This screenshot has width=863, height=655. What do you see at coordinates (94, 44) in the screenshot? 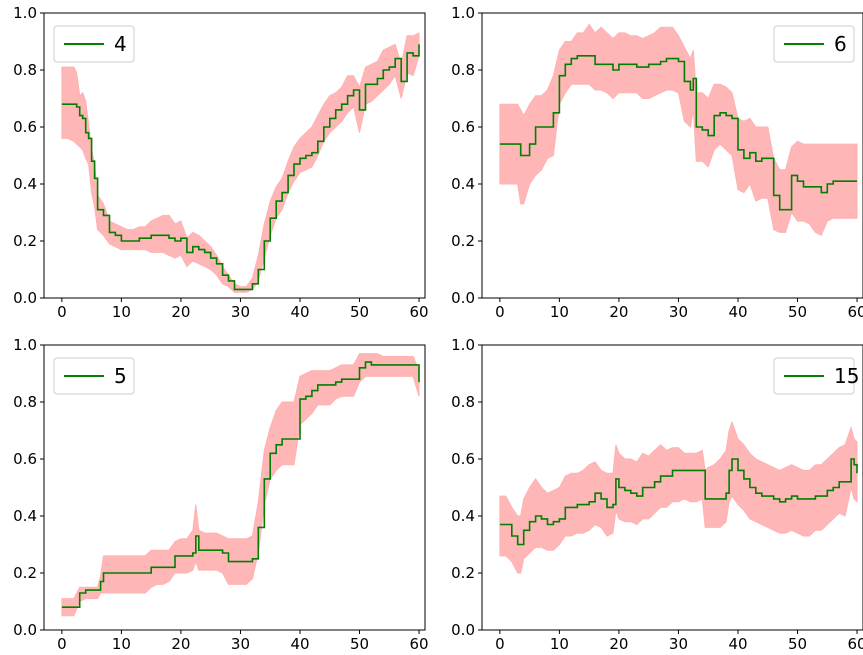
I see `legend: 4` at bounding box center [94, 44].